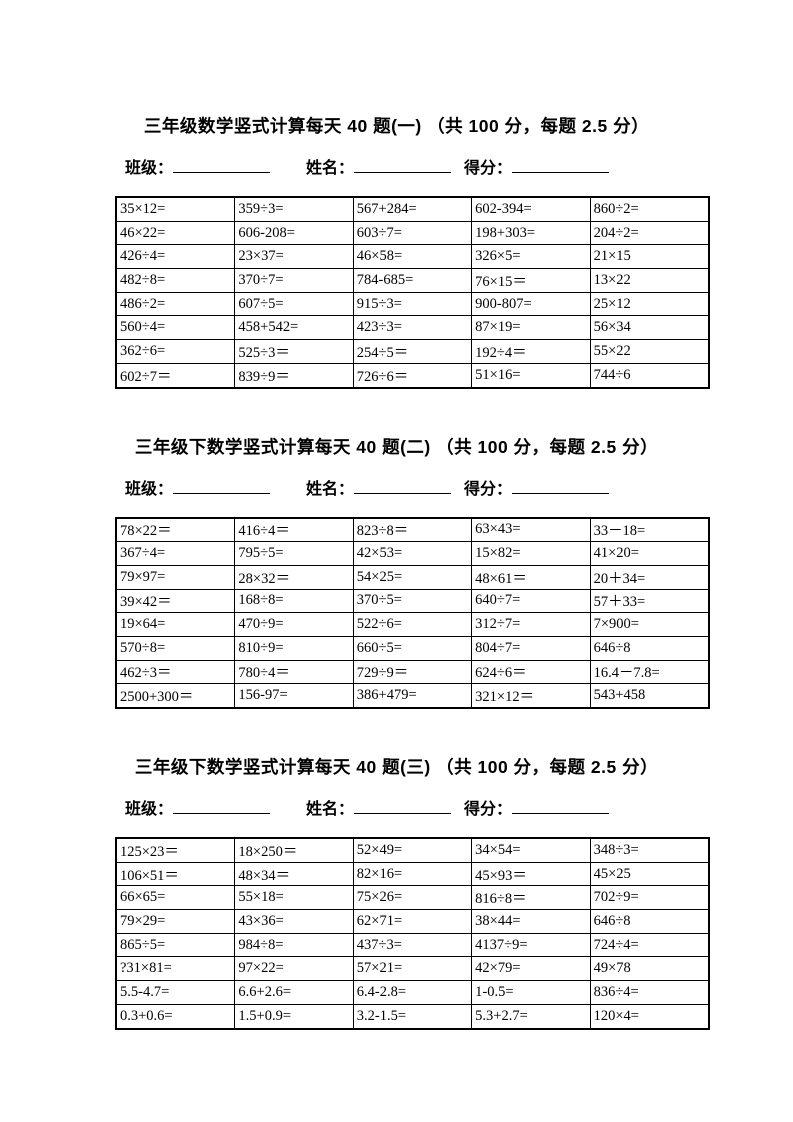  Describe the element at coordinates (294, 257) in the screenshot. I see `problem-cell: 23×37=` at that location.